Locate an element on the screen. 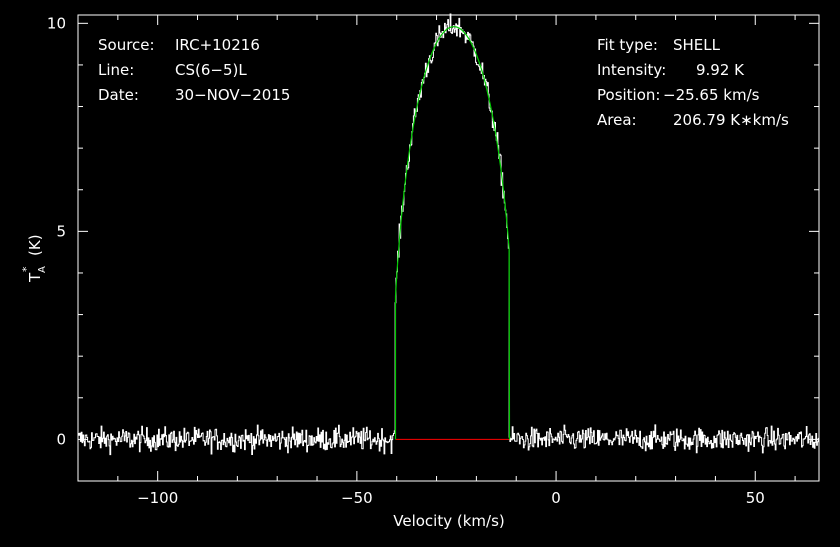  info-area-key: Area: is located at coordinates (617, 120).